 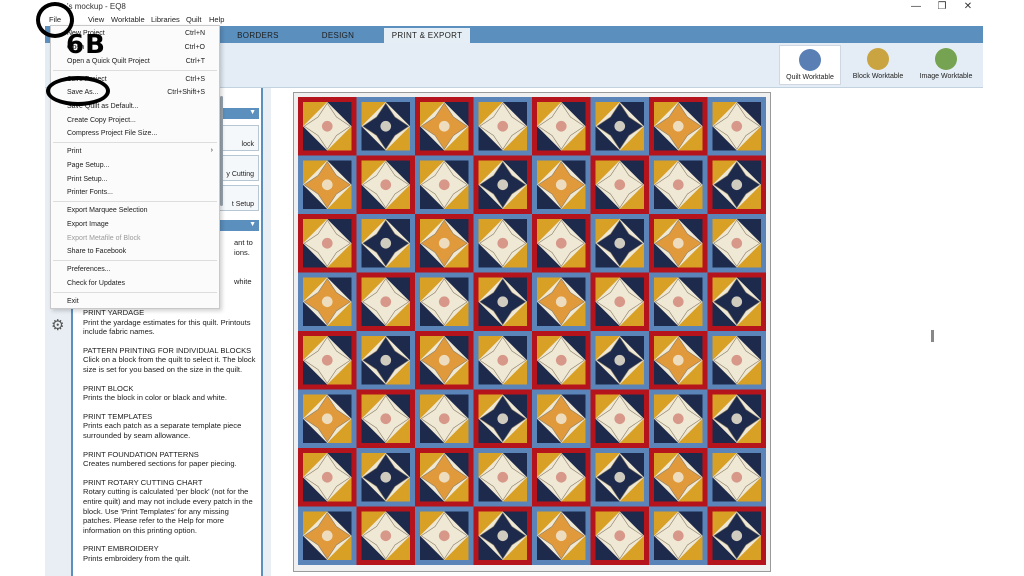 I want to click on tab-design: DESIGN, so click(x=338, y=35).